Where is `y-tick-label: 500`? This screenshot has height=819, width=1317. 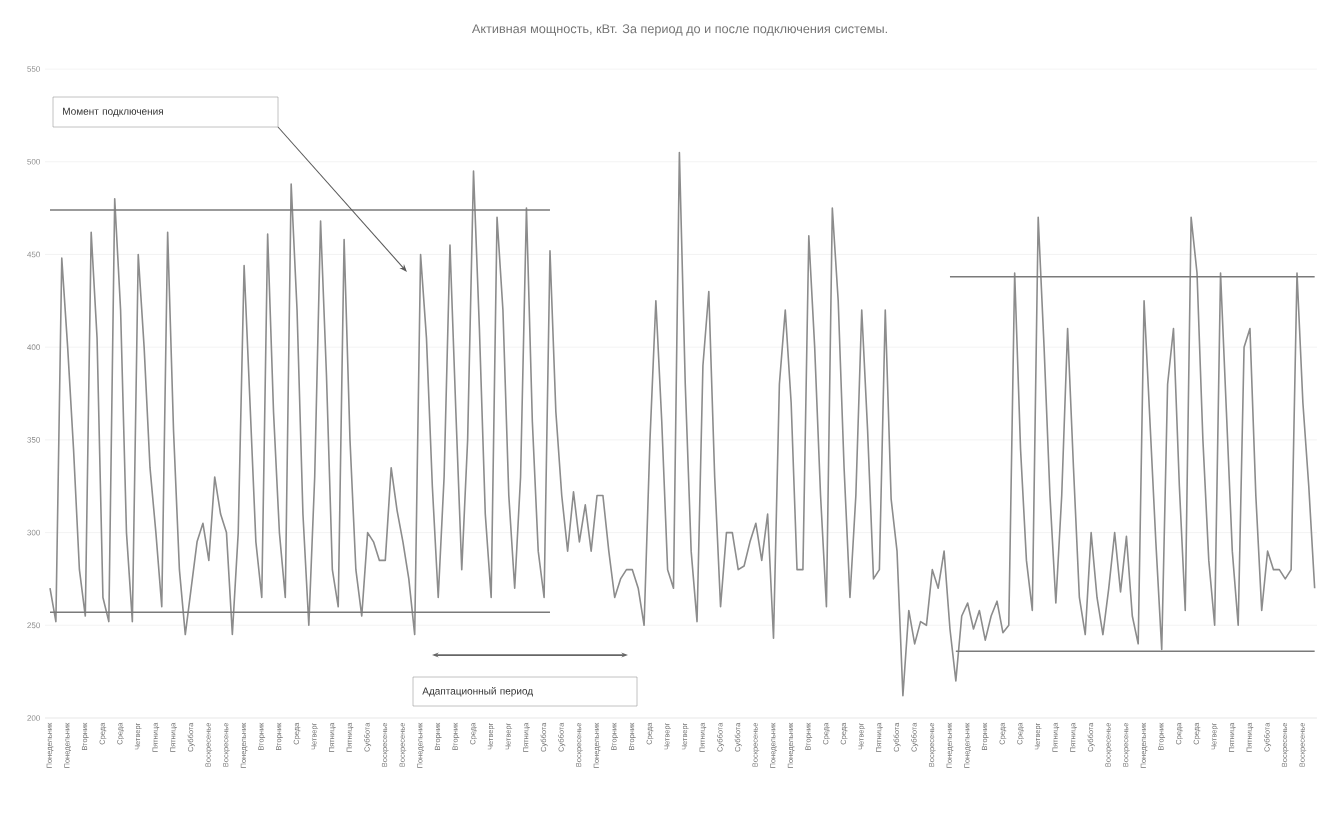
y-tick-label: 500 is located at coordinates (33, 161).